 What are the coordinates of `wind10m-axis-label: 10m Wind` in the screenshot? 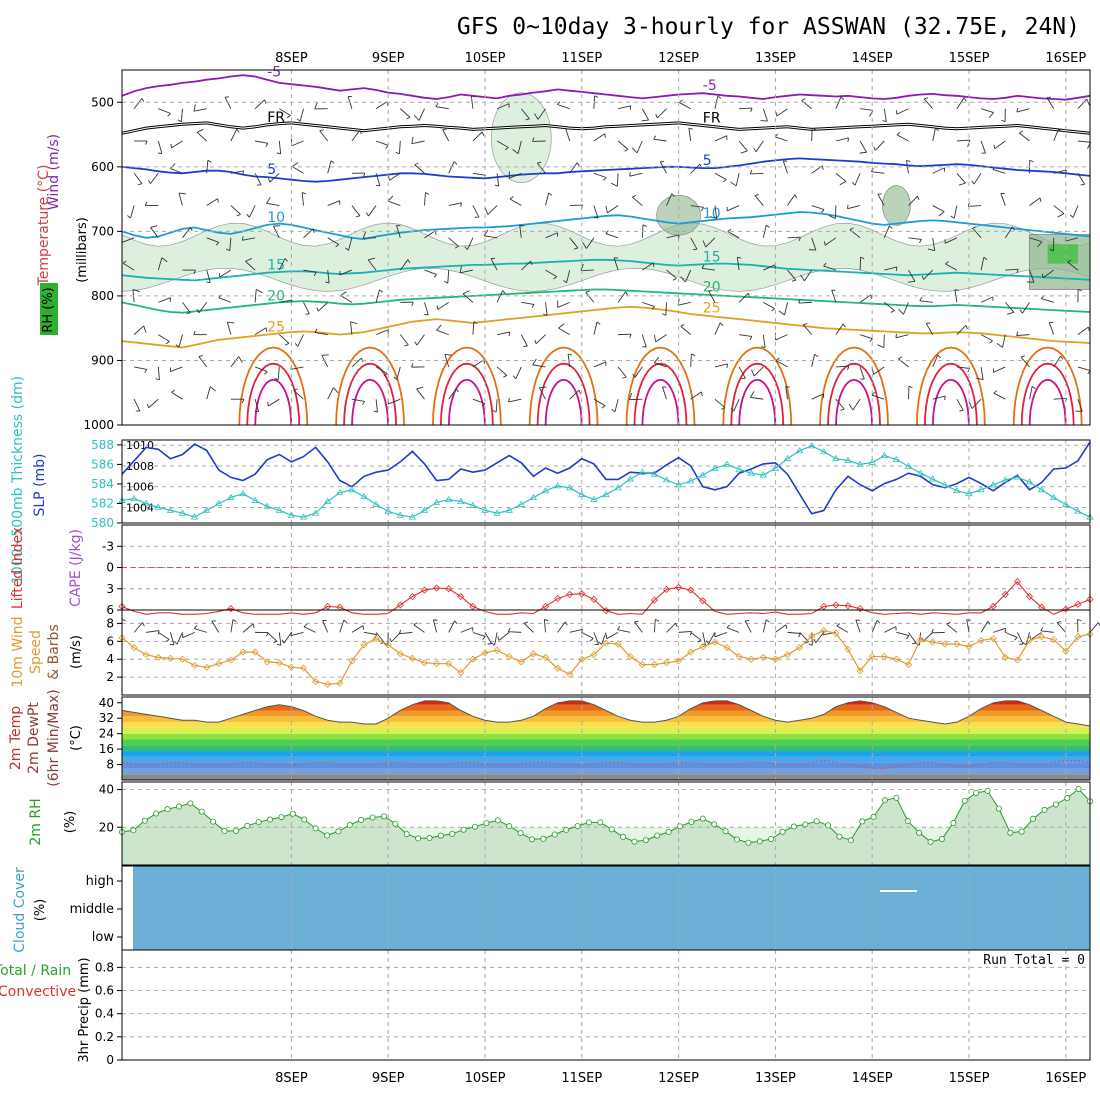 It's located at (18, 651).